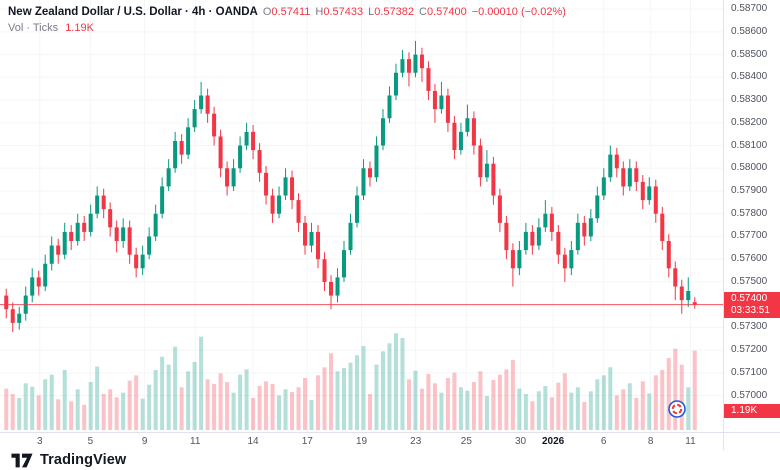  What do you see at coordinates (90, 441) in the screenshot?
I see `time-axis-label: 5` at bounding box center [90, 441].